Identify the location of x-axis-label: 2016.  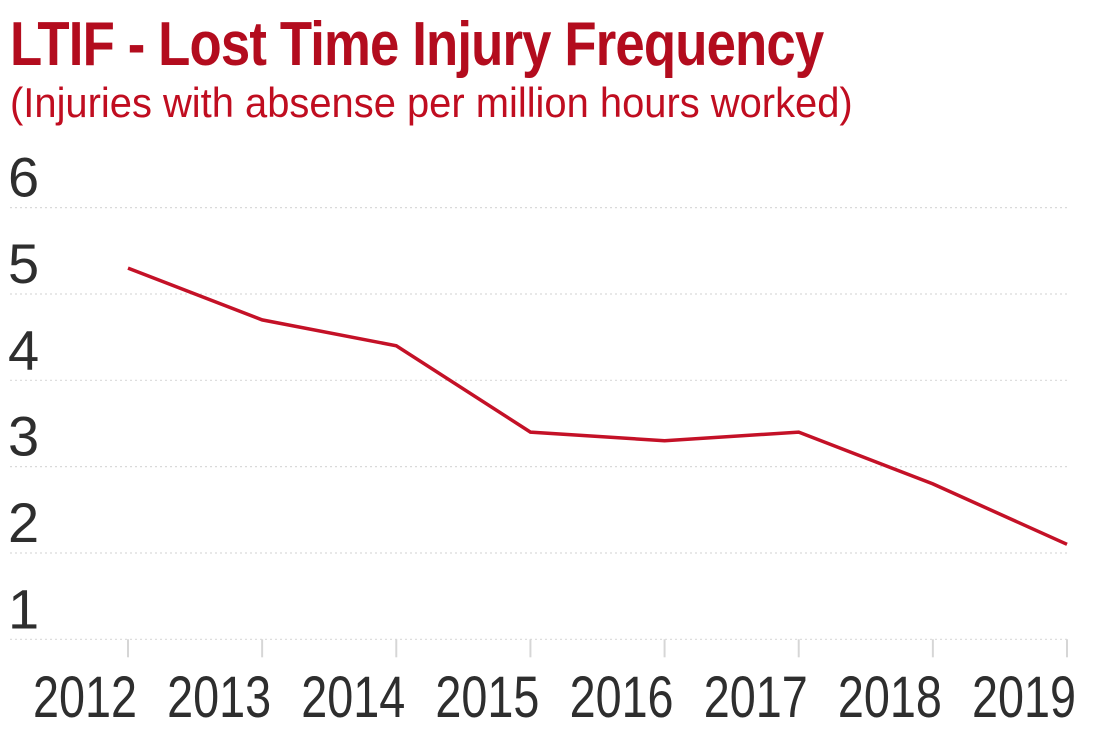
(622, 697).